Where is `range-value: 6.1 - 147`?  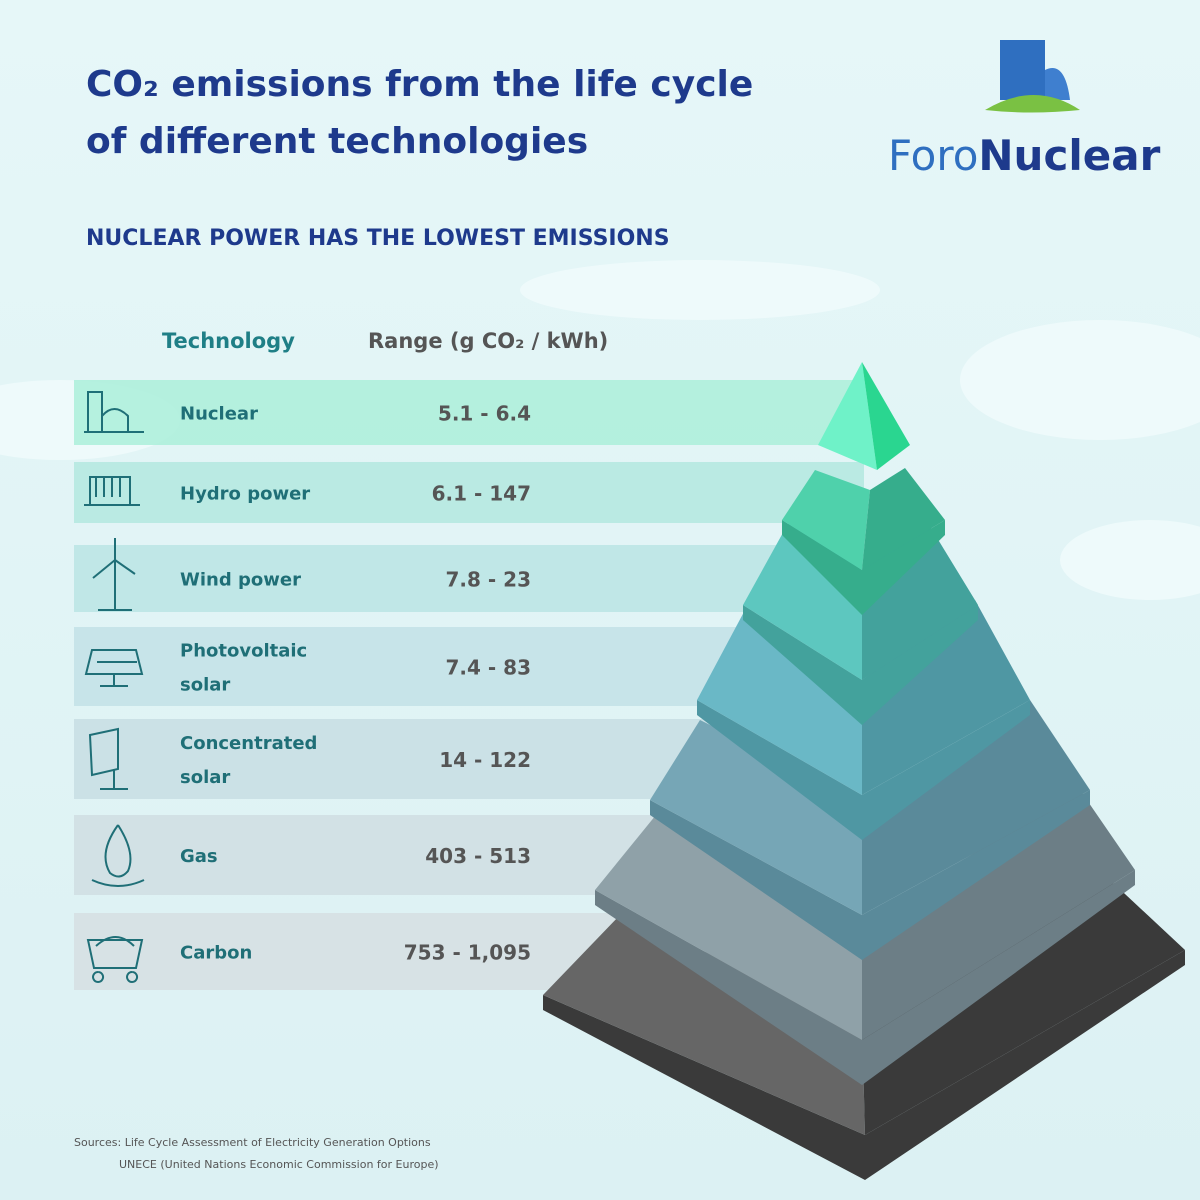
range-value: 6.1 - 147 is located at coordinates (481, 494).